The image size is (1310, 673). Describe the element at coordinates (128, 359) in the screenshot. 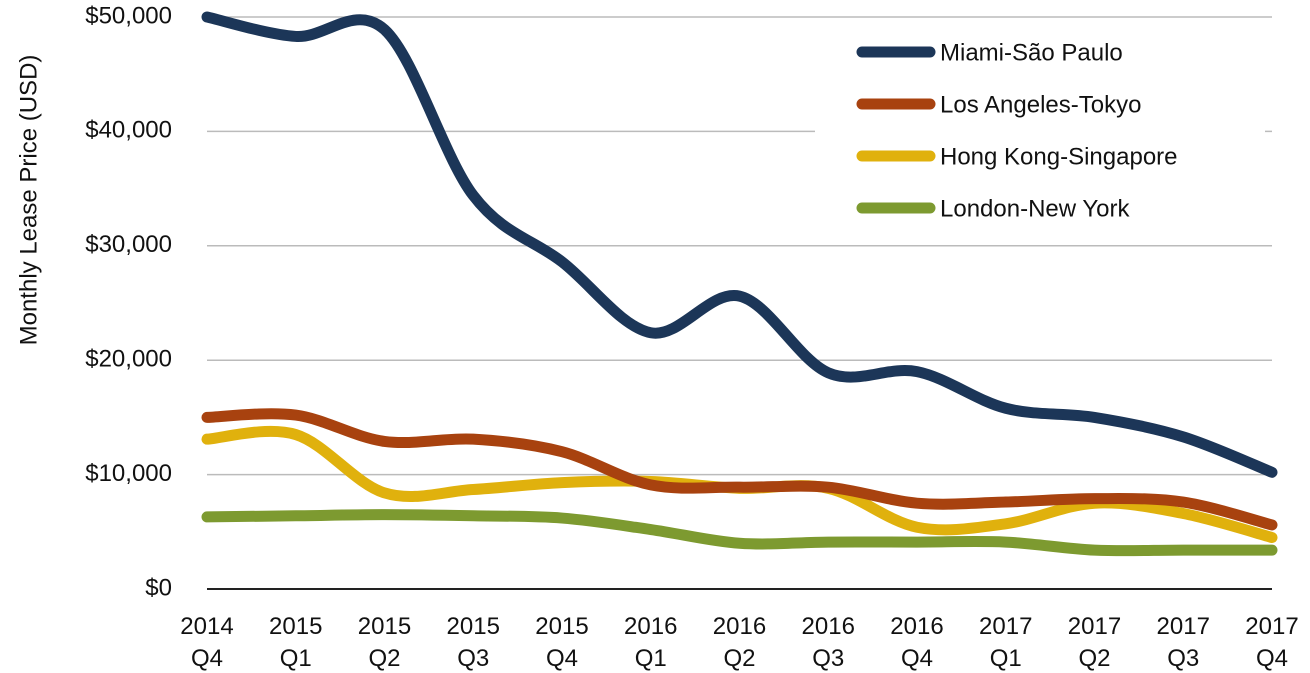

I see `y-tick-label: $20,000` at that location.